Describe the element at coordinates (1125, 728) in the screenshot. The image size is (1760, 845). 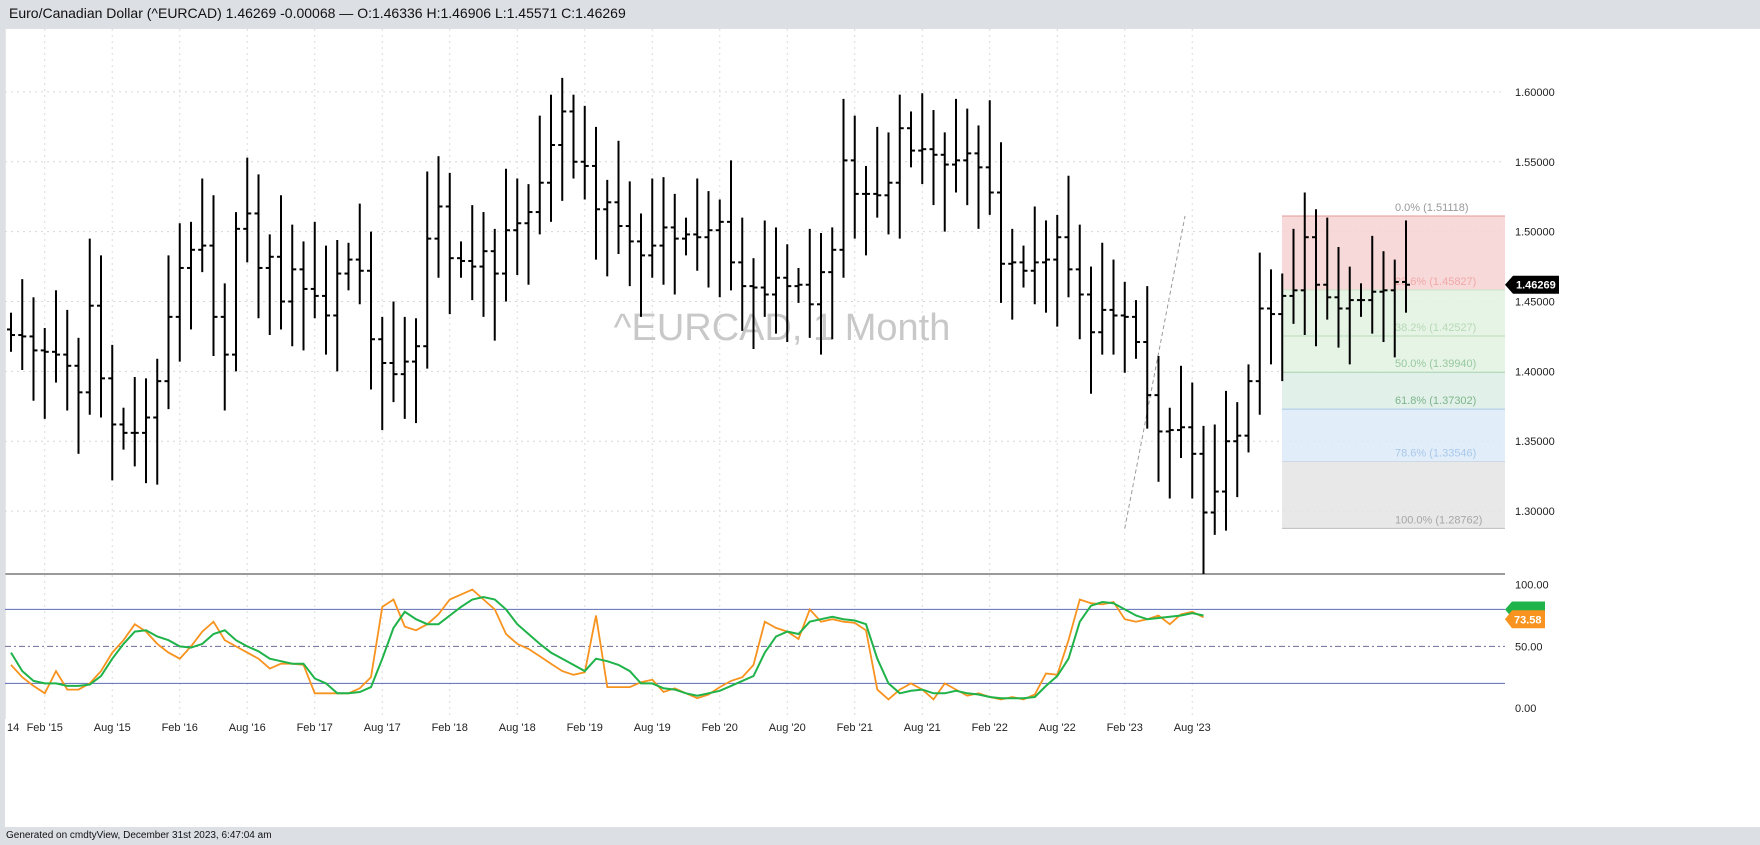
I see `time-tick-label: Feb '23` at that location.